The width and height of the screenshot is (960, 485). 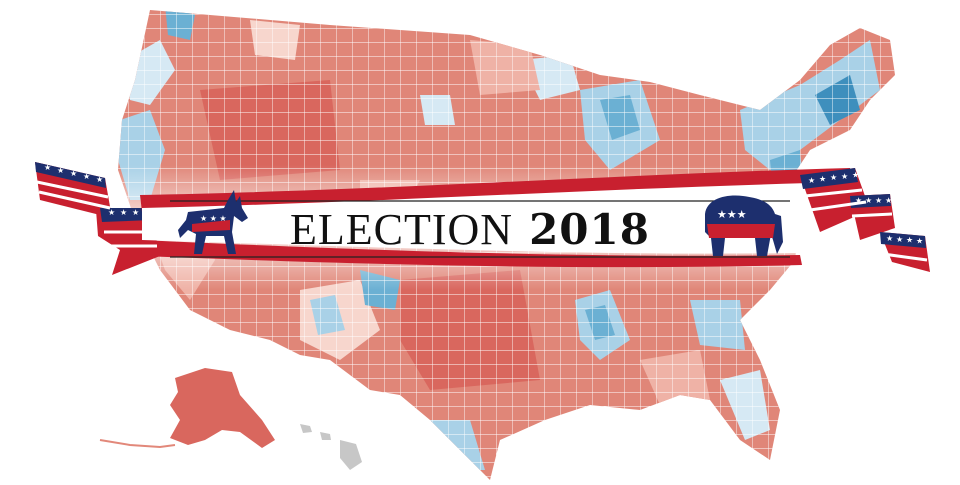 I want to click on elephant-icon: ★★★, so click(x=744, y=225).